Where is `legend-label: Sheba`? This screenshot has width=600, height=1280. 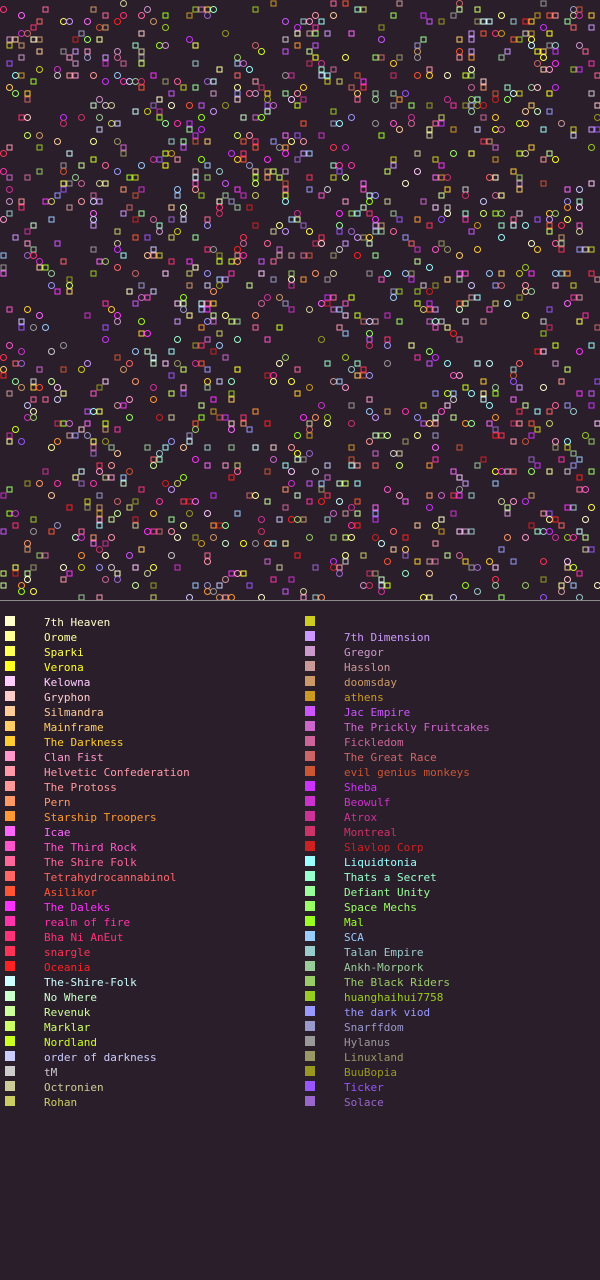 legend-label: Sheba is located at coordinates (361, 787).